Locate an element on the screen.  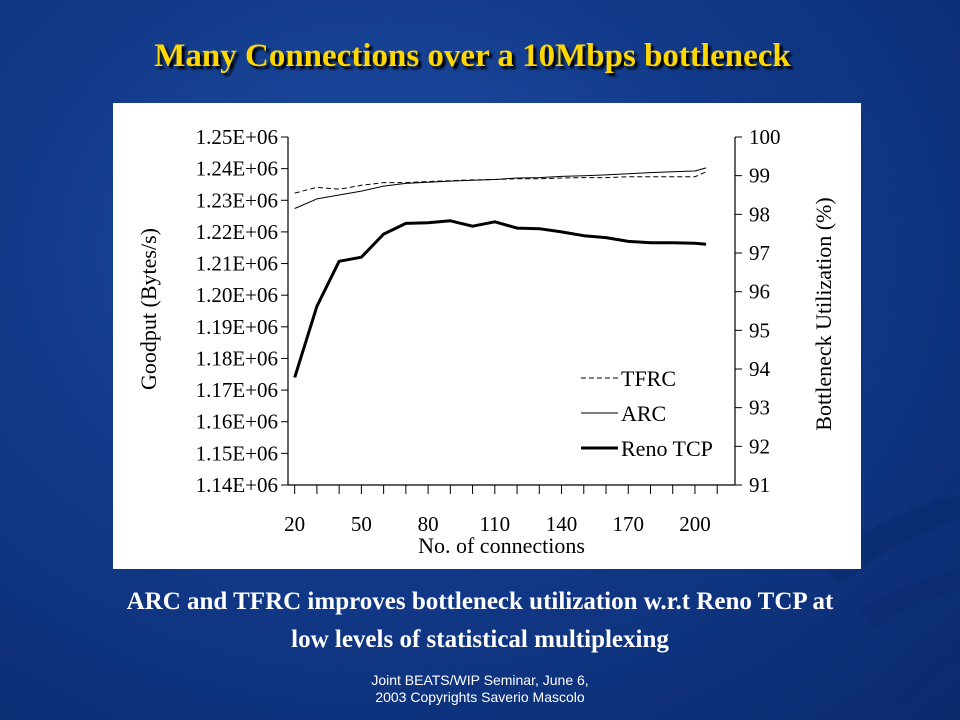
series-line-tfrc is located at coordinates (500, 182).